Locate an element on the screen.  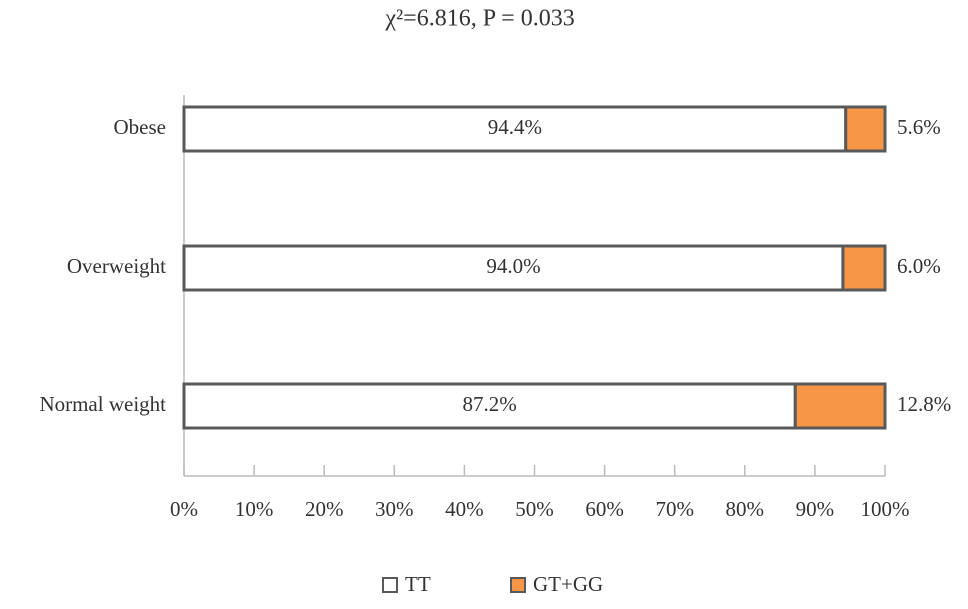
x-tick-label: 30% is located at coordinates (394, 509).